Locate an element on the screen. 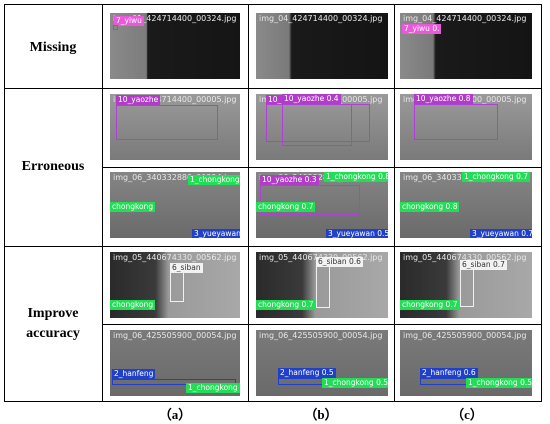  detection-label: 10_yaozhe 0.3 is located at coordinates (289, 180).